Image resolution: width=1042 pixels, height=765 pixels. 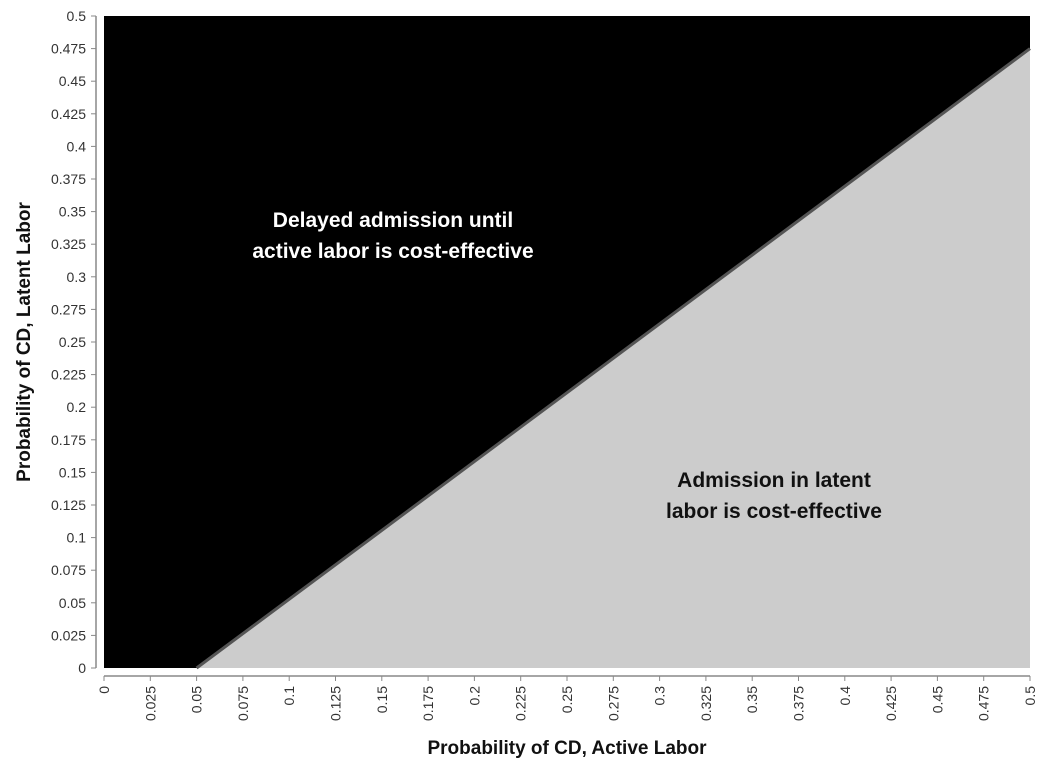 What do you see at coordinates (68, 440) in the screenshot?
I see `y-tick-label: 0.175` at bounding box center [68, 440].